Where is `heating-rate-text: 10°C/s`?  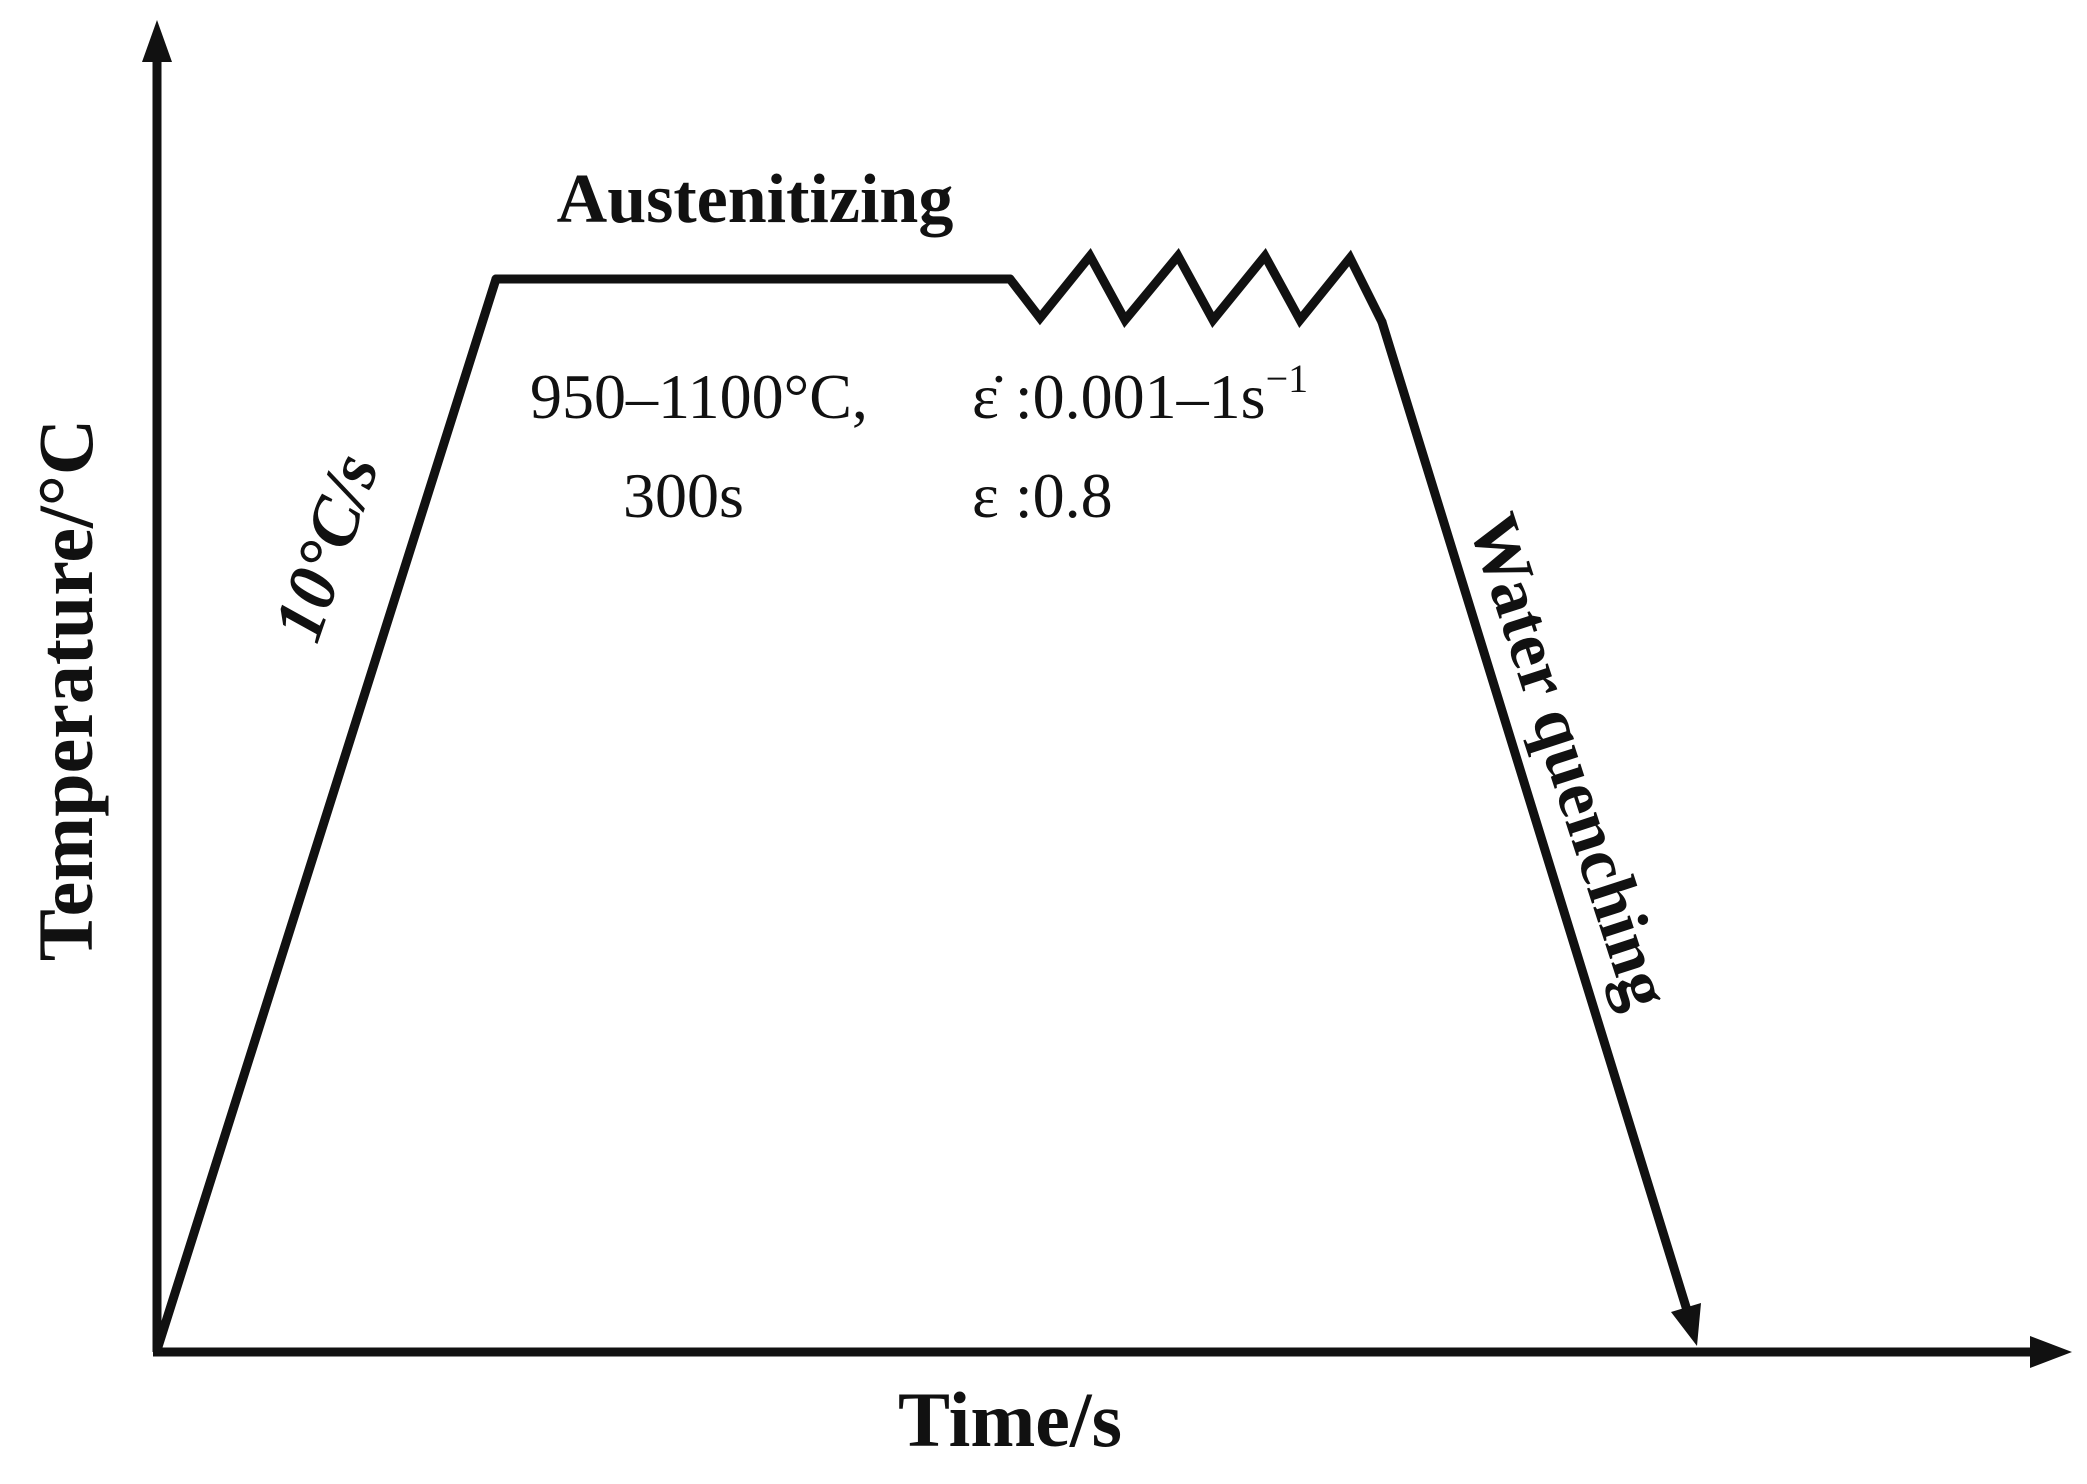
heating-rate-text: 10°C/s is located at coordinates (326, 548).